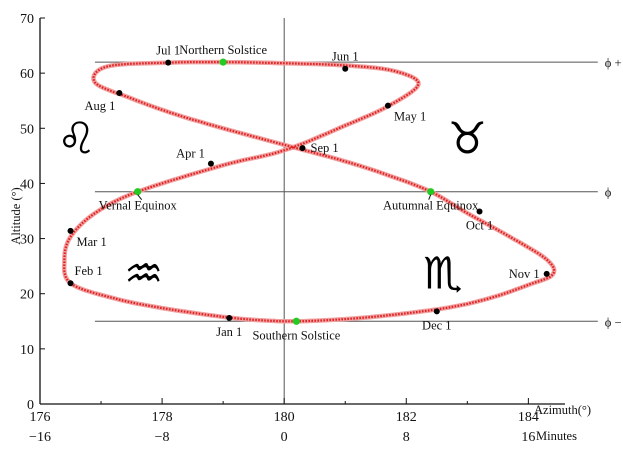  What do you see at coordinates (16, 215) in the screenshot?
I see `y-axis-label: Altitude (°)` at bounding box center [16, 215].